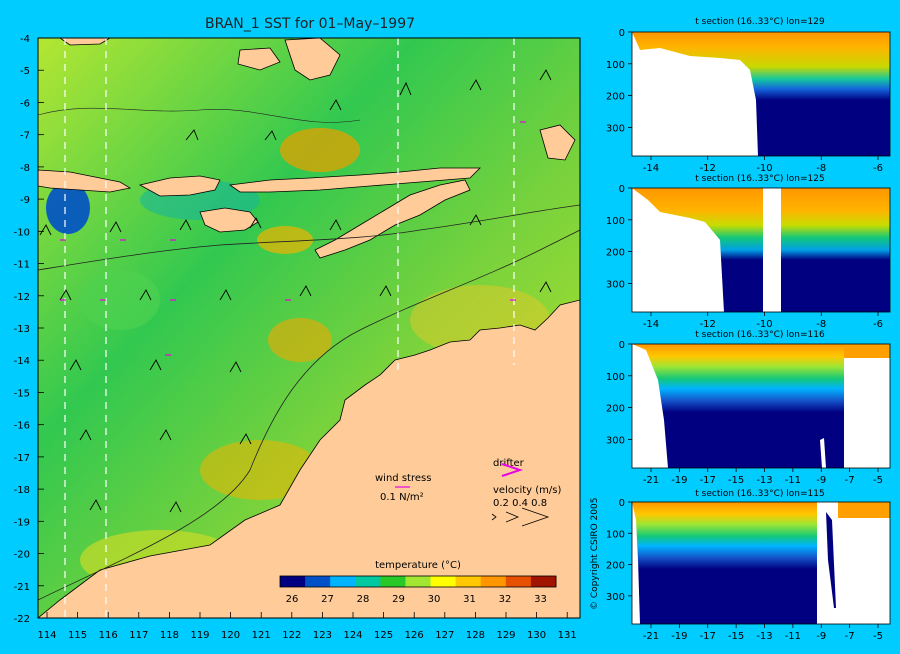 The height and width of the screenshot is (654, 900). What do you see at coordinates (22, 426) in the screenshot?
I see `lat-tick-label: -16` at bounding box center [22, 426].